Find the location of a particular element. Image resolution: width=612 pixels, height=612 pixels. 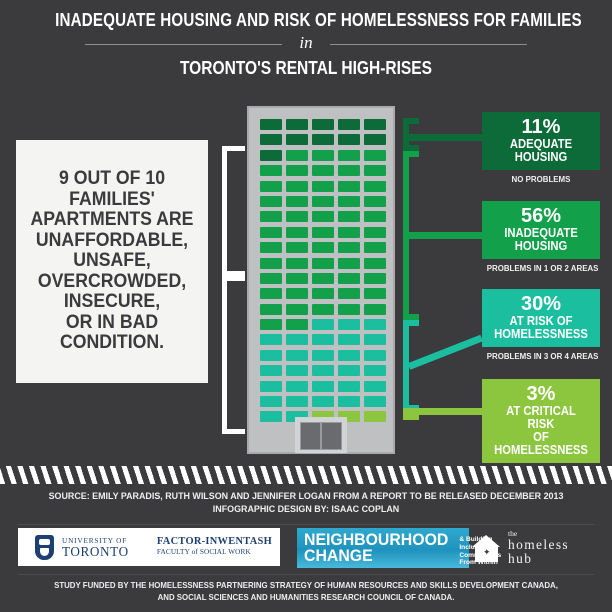

title-connector-row: in is located at coordinates (306, 44).